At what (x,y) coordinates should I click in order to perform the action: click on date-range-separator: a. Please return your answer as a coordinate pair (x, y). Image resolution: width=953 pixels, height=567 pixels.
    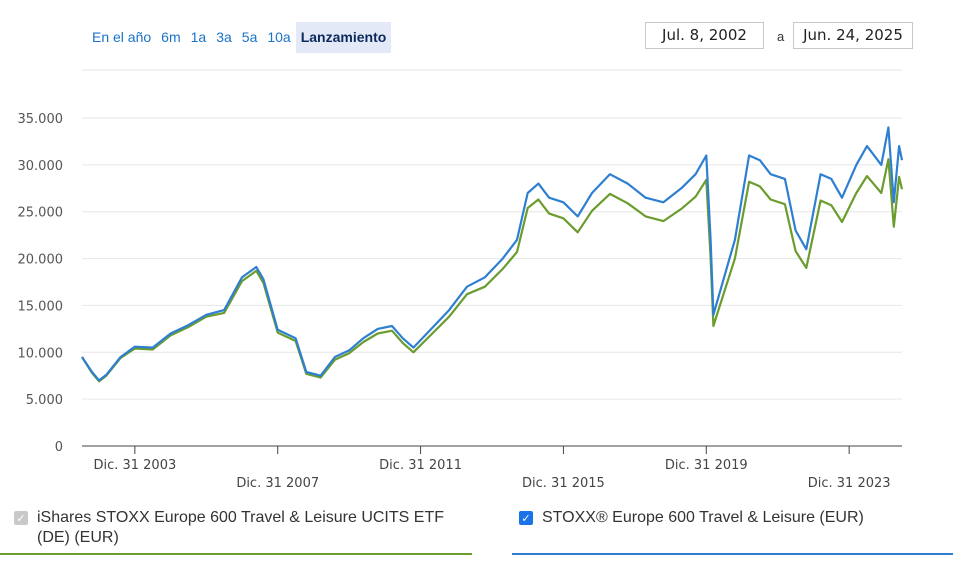
    Looking at the image, I should click on (781, 36).